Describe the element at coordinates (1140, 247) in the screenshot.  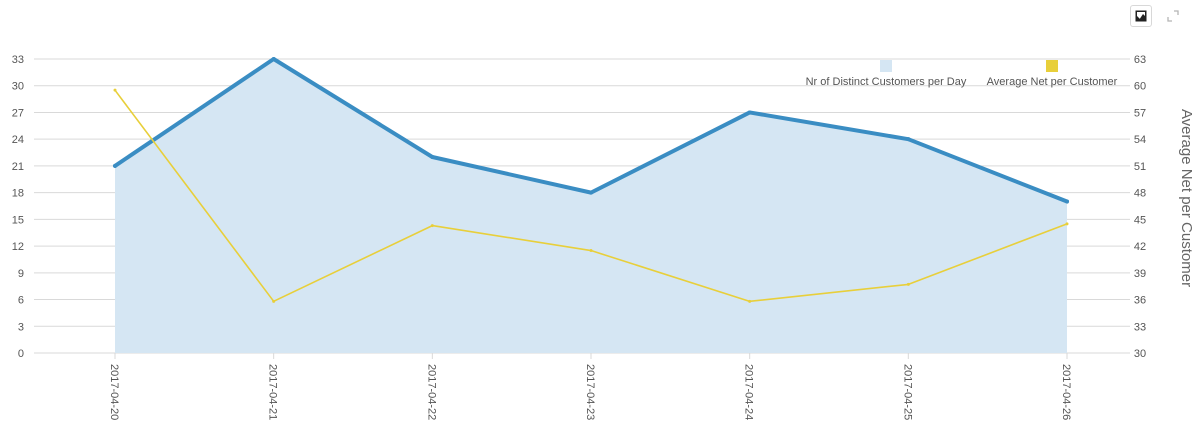
I see `right-tick-label: 42` at that location.